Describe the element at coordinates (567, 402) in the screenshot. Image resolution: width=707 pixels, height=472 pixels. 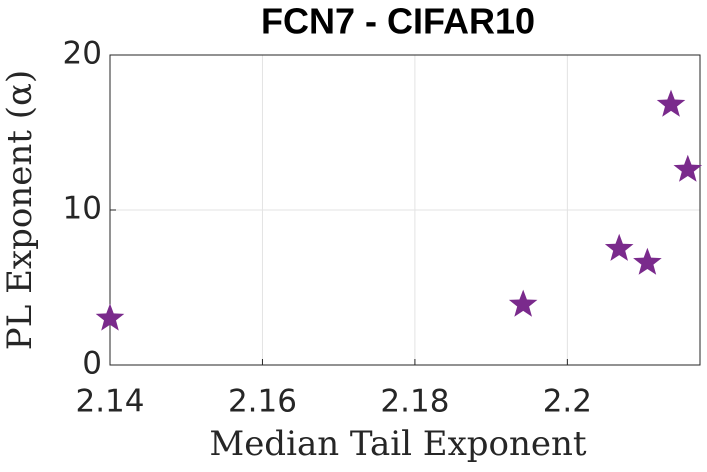
I see `x-tick-label: 2.2` at that location.